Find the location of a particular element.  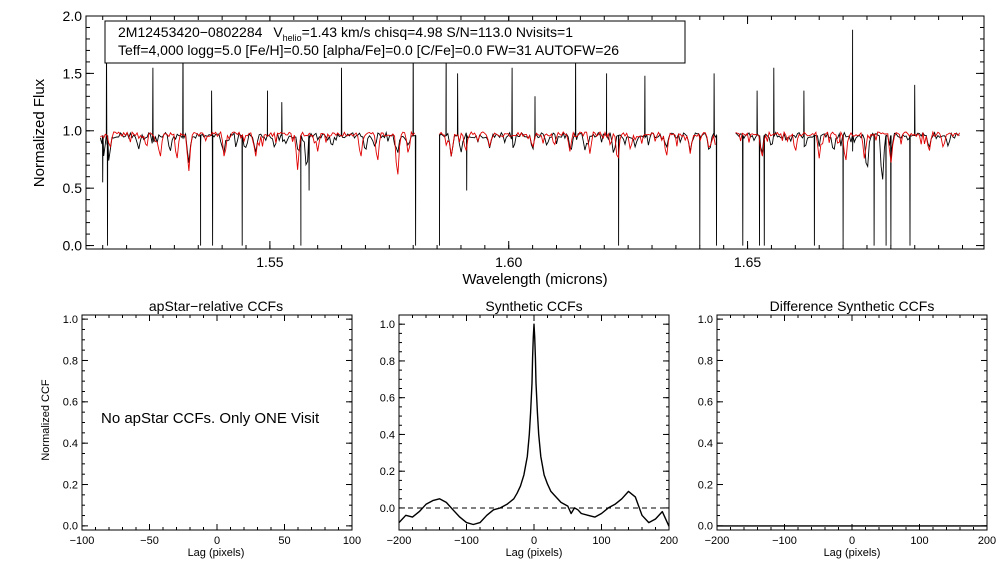

y-tick-label: 0.5 is located at coordinates (73, 188).